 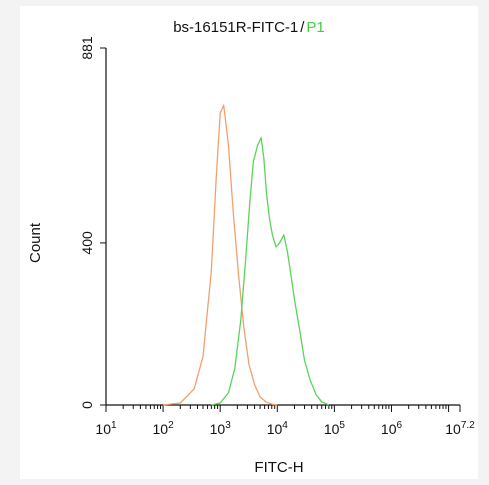 I want to click on y-tick-labels: 0 400 881, so click(x=87, y=222).